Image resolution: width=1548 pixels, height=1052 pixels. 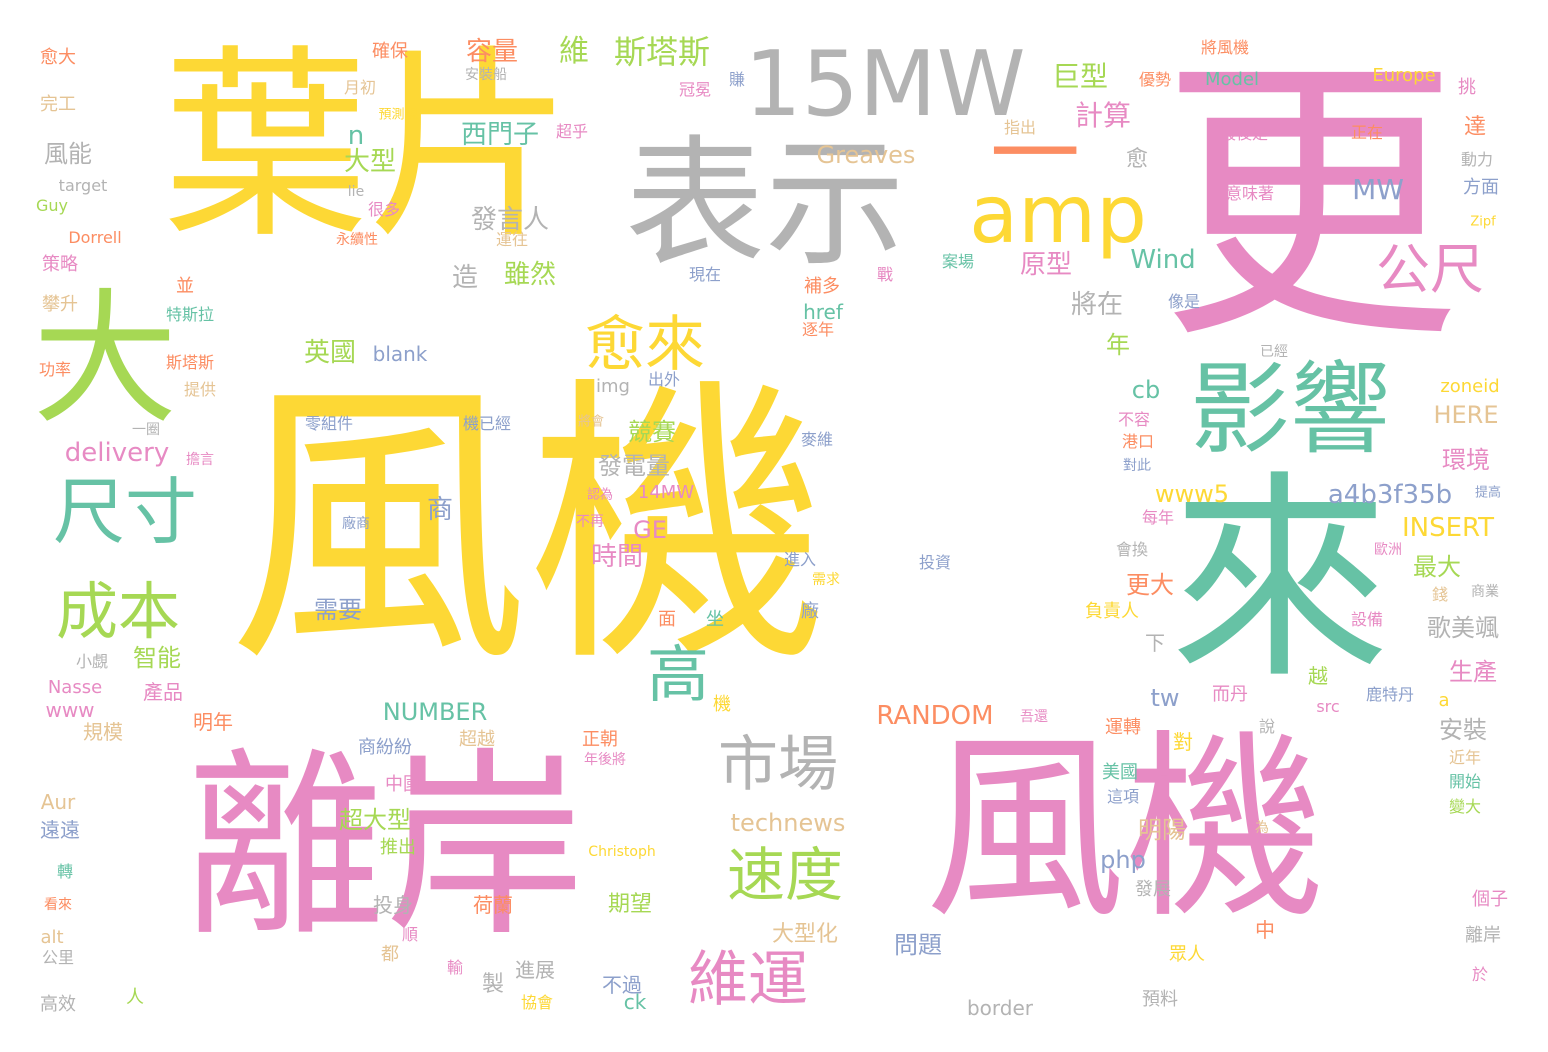 I want to click on word: 明陽, so click(x=1162, y=830).